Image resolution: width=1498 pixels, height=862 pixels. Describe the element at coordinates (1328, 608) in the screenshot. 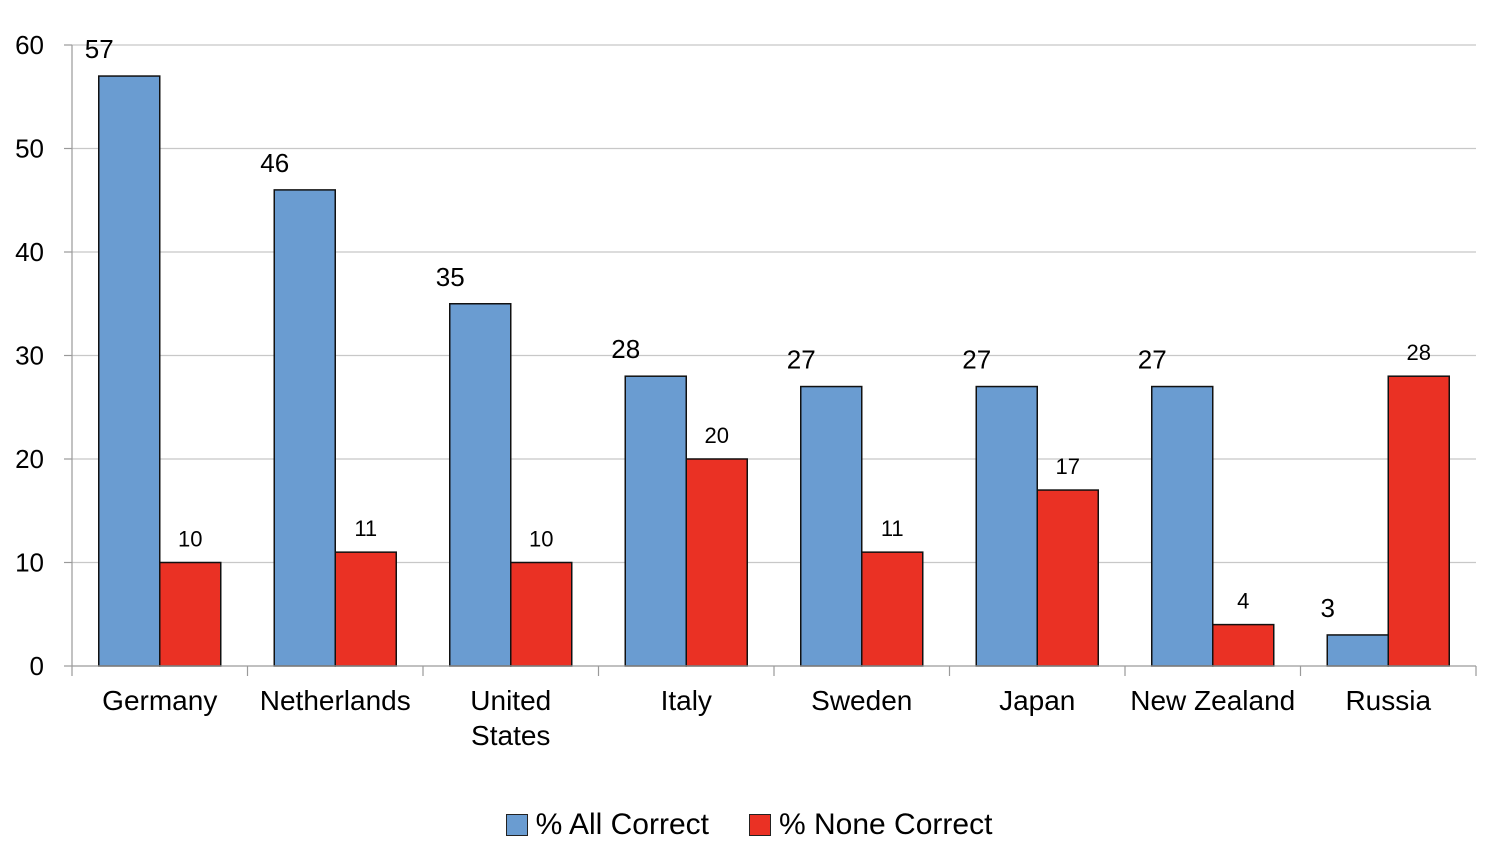

I see `data-label-all-correct: 3` at that location.